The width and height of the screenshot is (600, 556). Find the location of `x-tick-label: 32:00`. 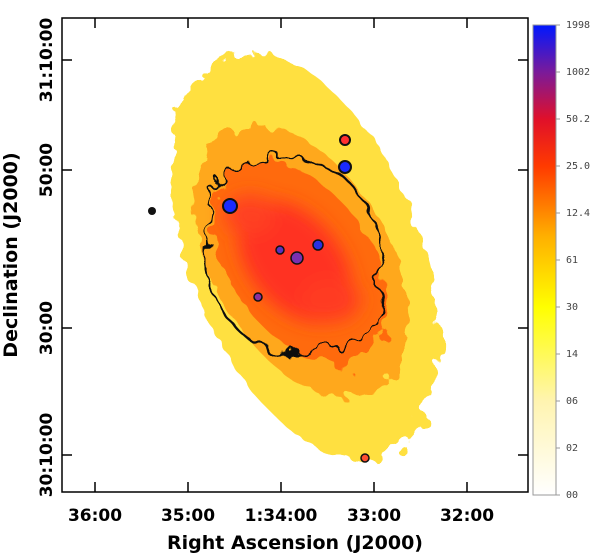

x-tick-label: 32:00 is located at coordinates (467, 516).